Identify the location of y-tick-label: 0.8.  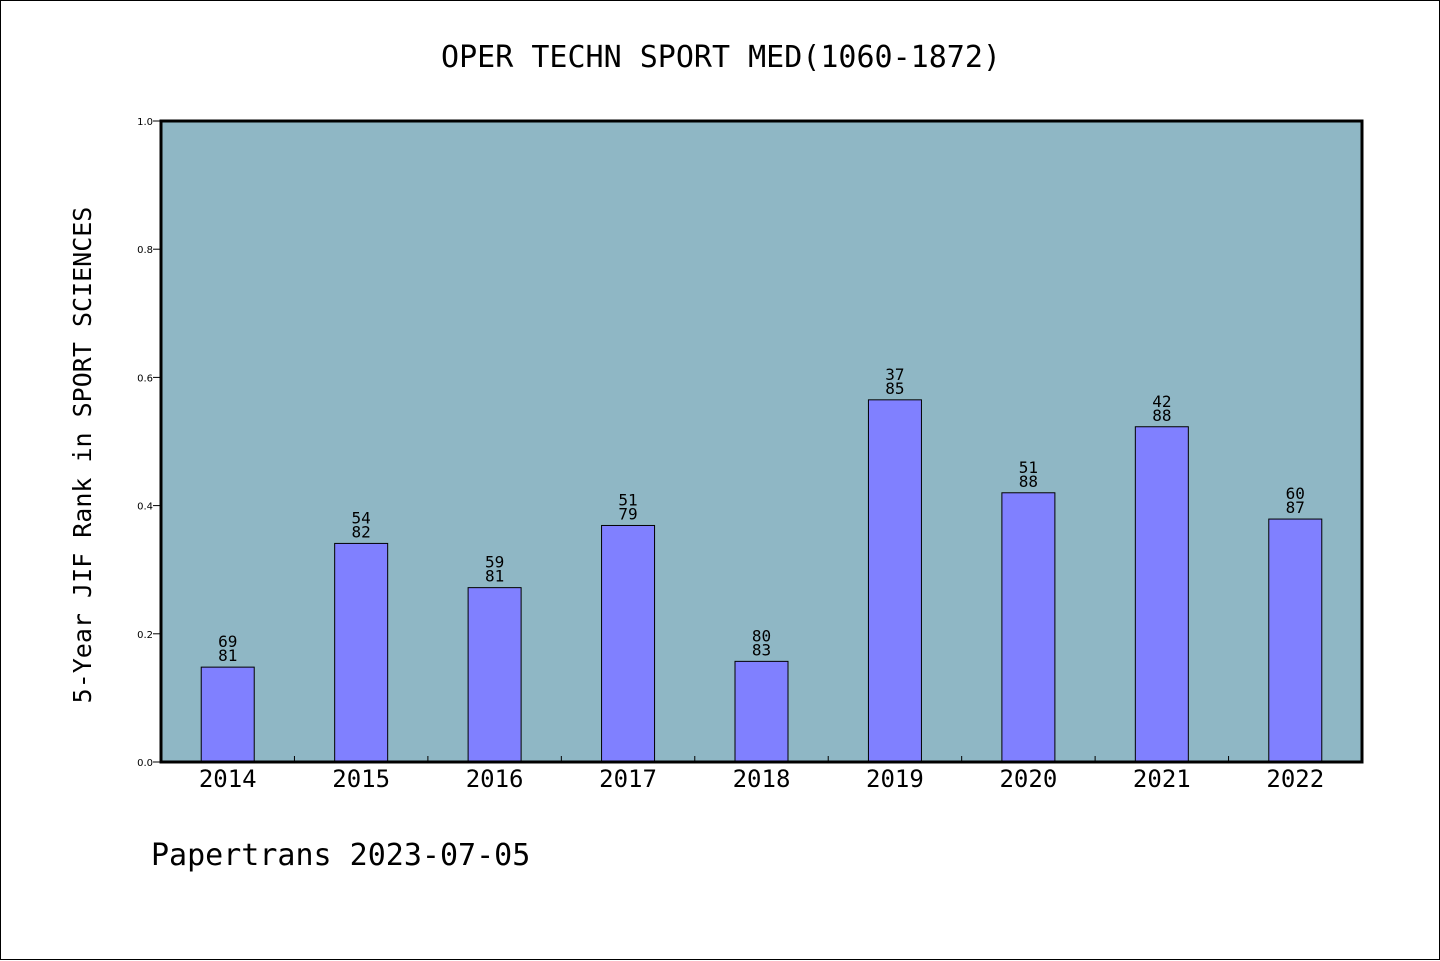
(145, 250).